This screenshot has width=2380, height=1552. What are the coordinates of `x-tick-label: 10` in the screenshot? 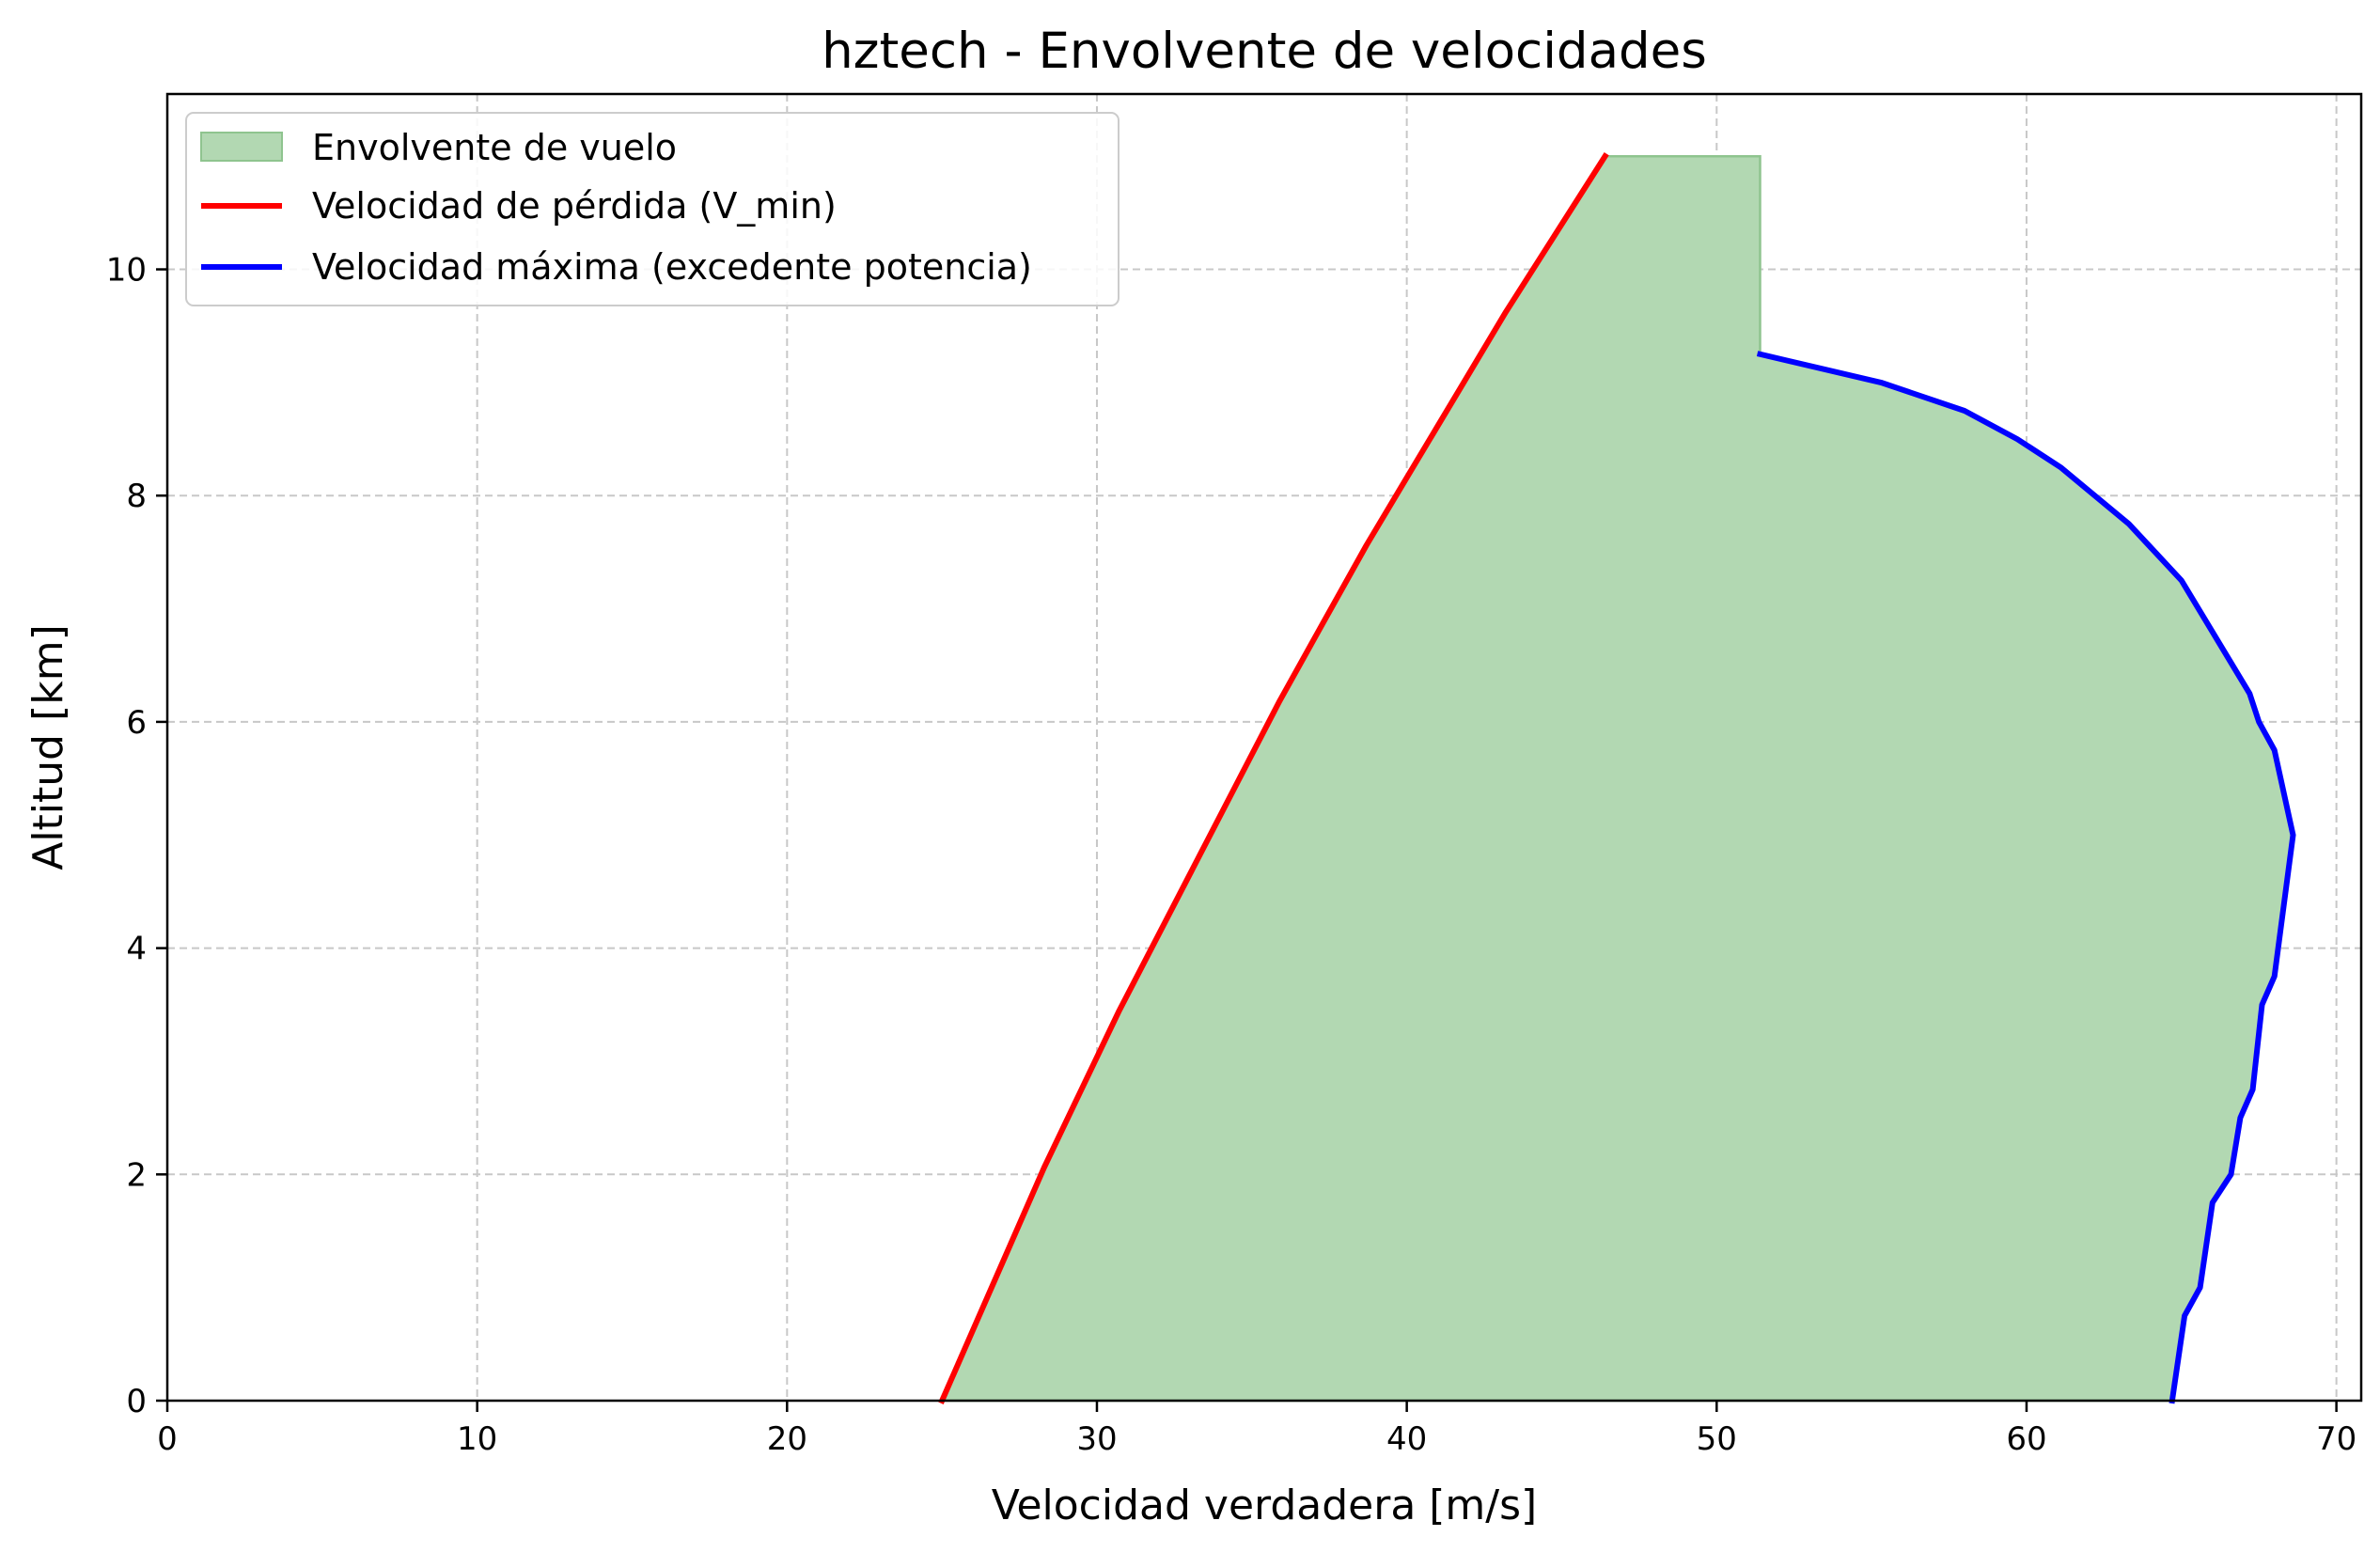 It's located at (477, 1439).